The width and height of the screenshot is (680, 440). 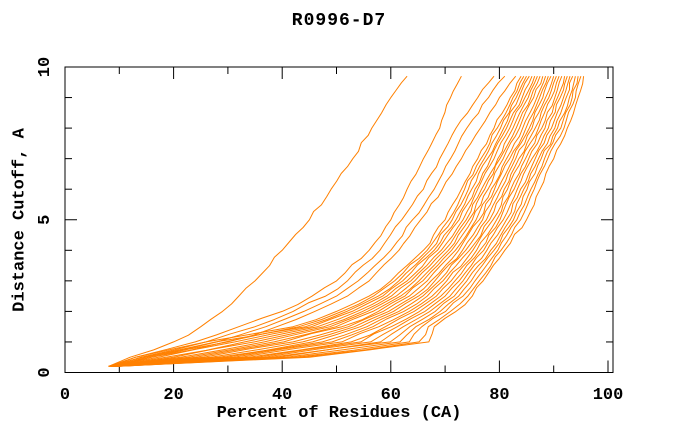 What do you see at coordinates (608, 395) in the screenshot?
I see `x-tick-label: 100` at bounding box center [608, 395].